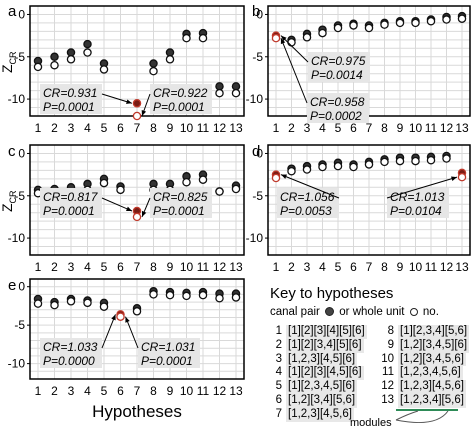  I want to click on x-tick-label: 1, so click(38, 391).